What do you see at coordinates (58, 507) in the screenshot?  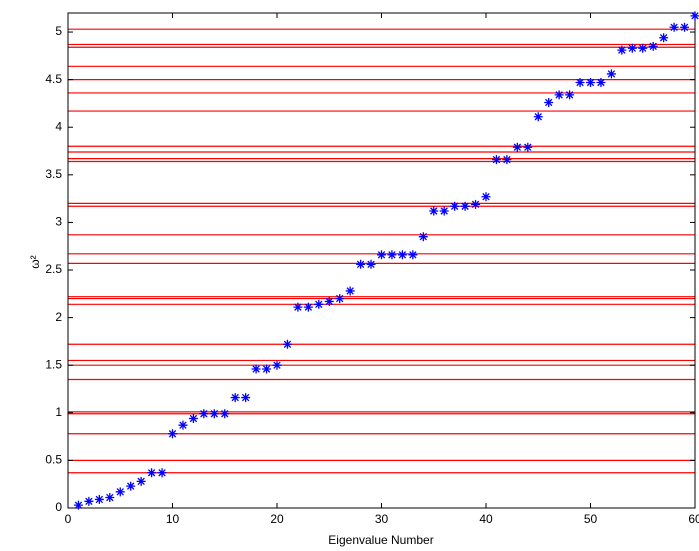 I see `y-tick-label: 0` at bounding box center [58, 507].